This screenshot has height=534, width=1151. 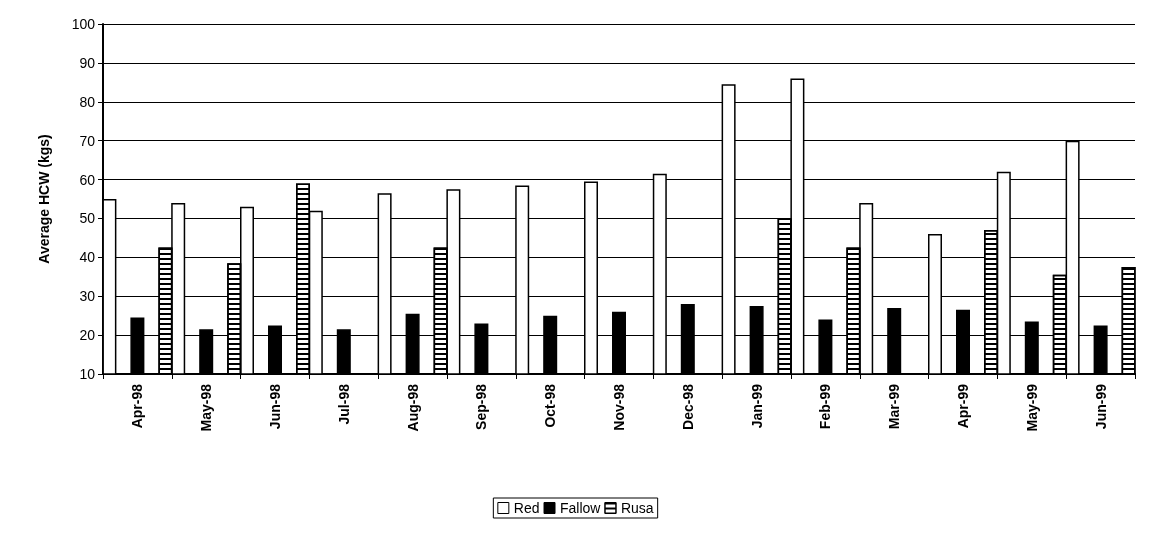 What do you see at coordinates (1031, 407) in the screenshot?
I see `x-tick-label: May-99` at bounding box center [1031, 407].